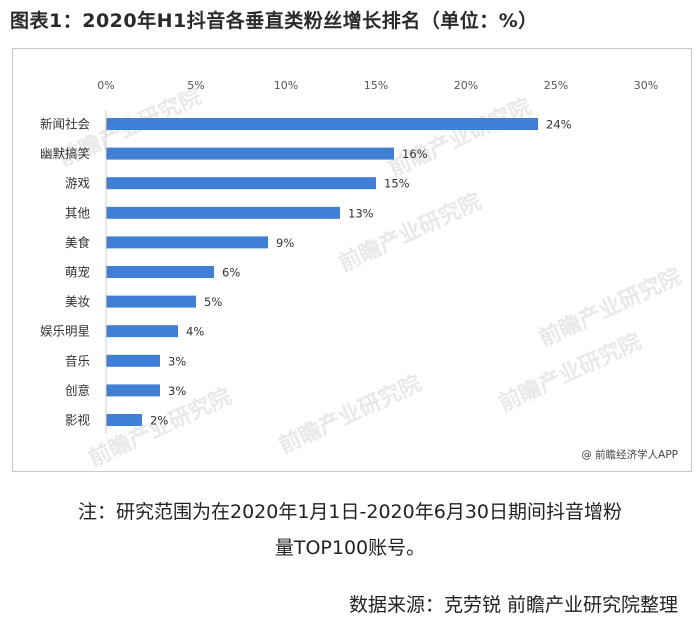  I want to click on footnote-line-2: 量TOP100账号。, so click(350, 548).